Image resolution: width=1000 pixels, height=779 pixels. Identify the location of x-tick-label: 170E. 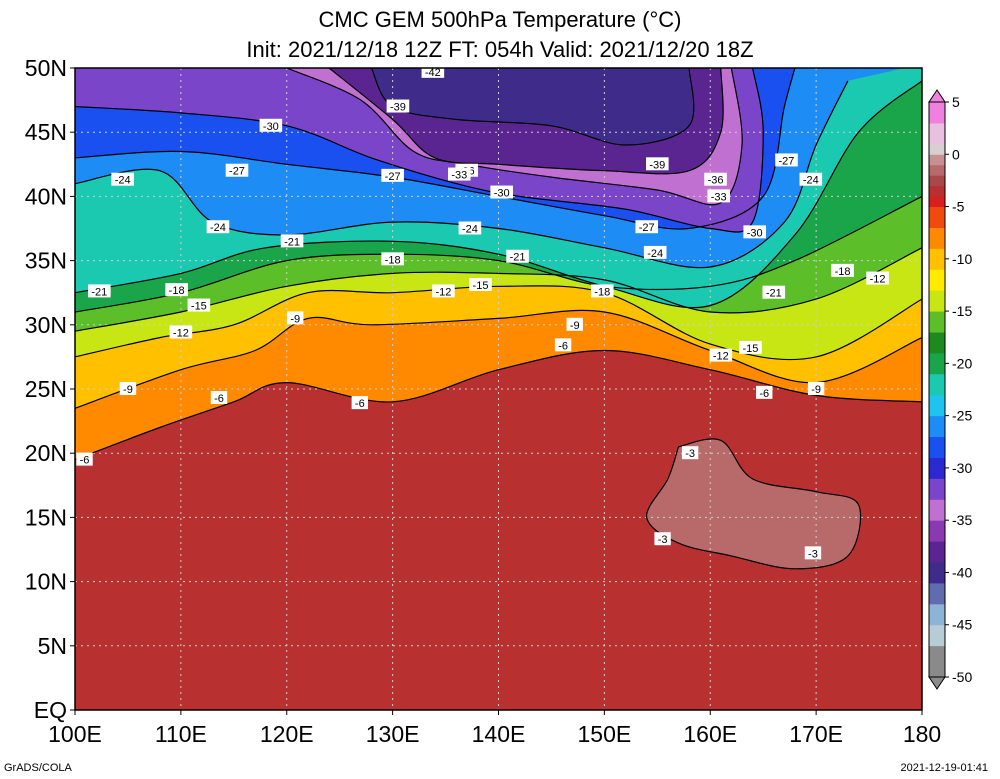
(816, 734).